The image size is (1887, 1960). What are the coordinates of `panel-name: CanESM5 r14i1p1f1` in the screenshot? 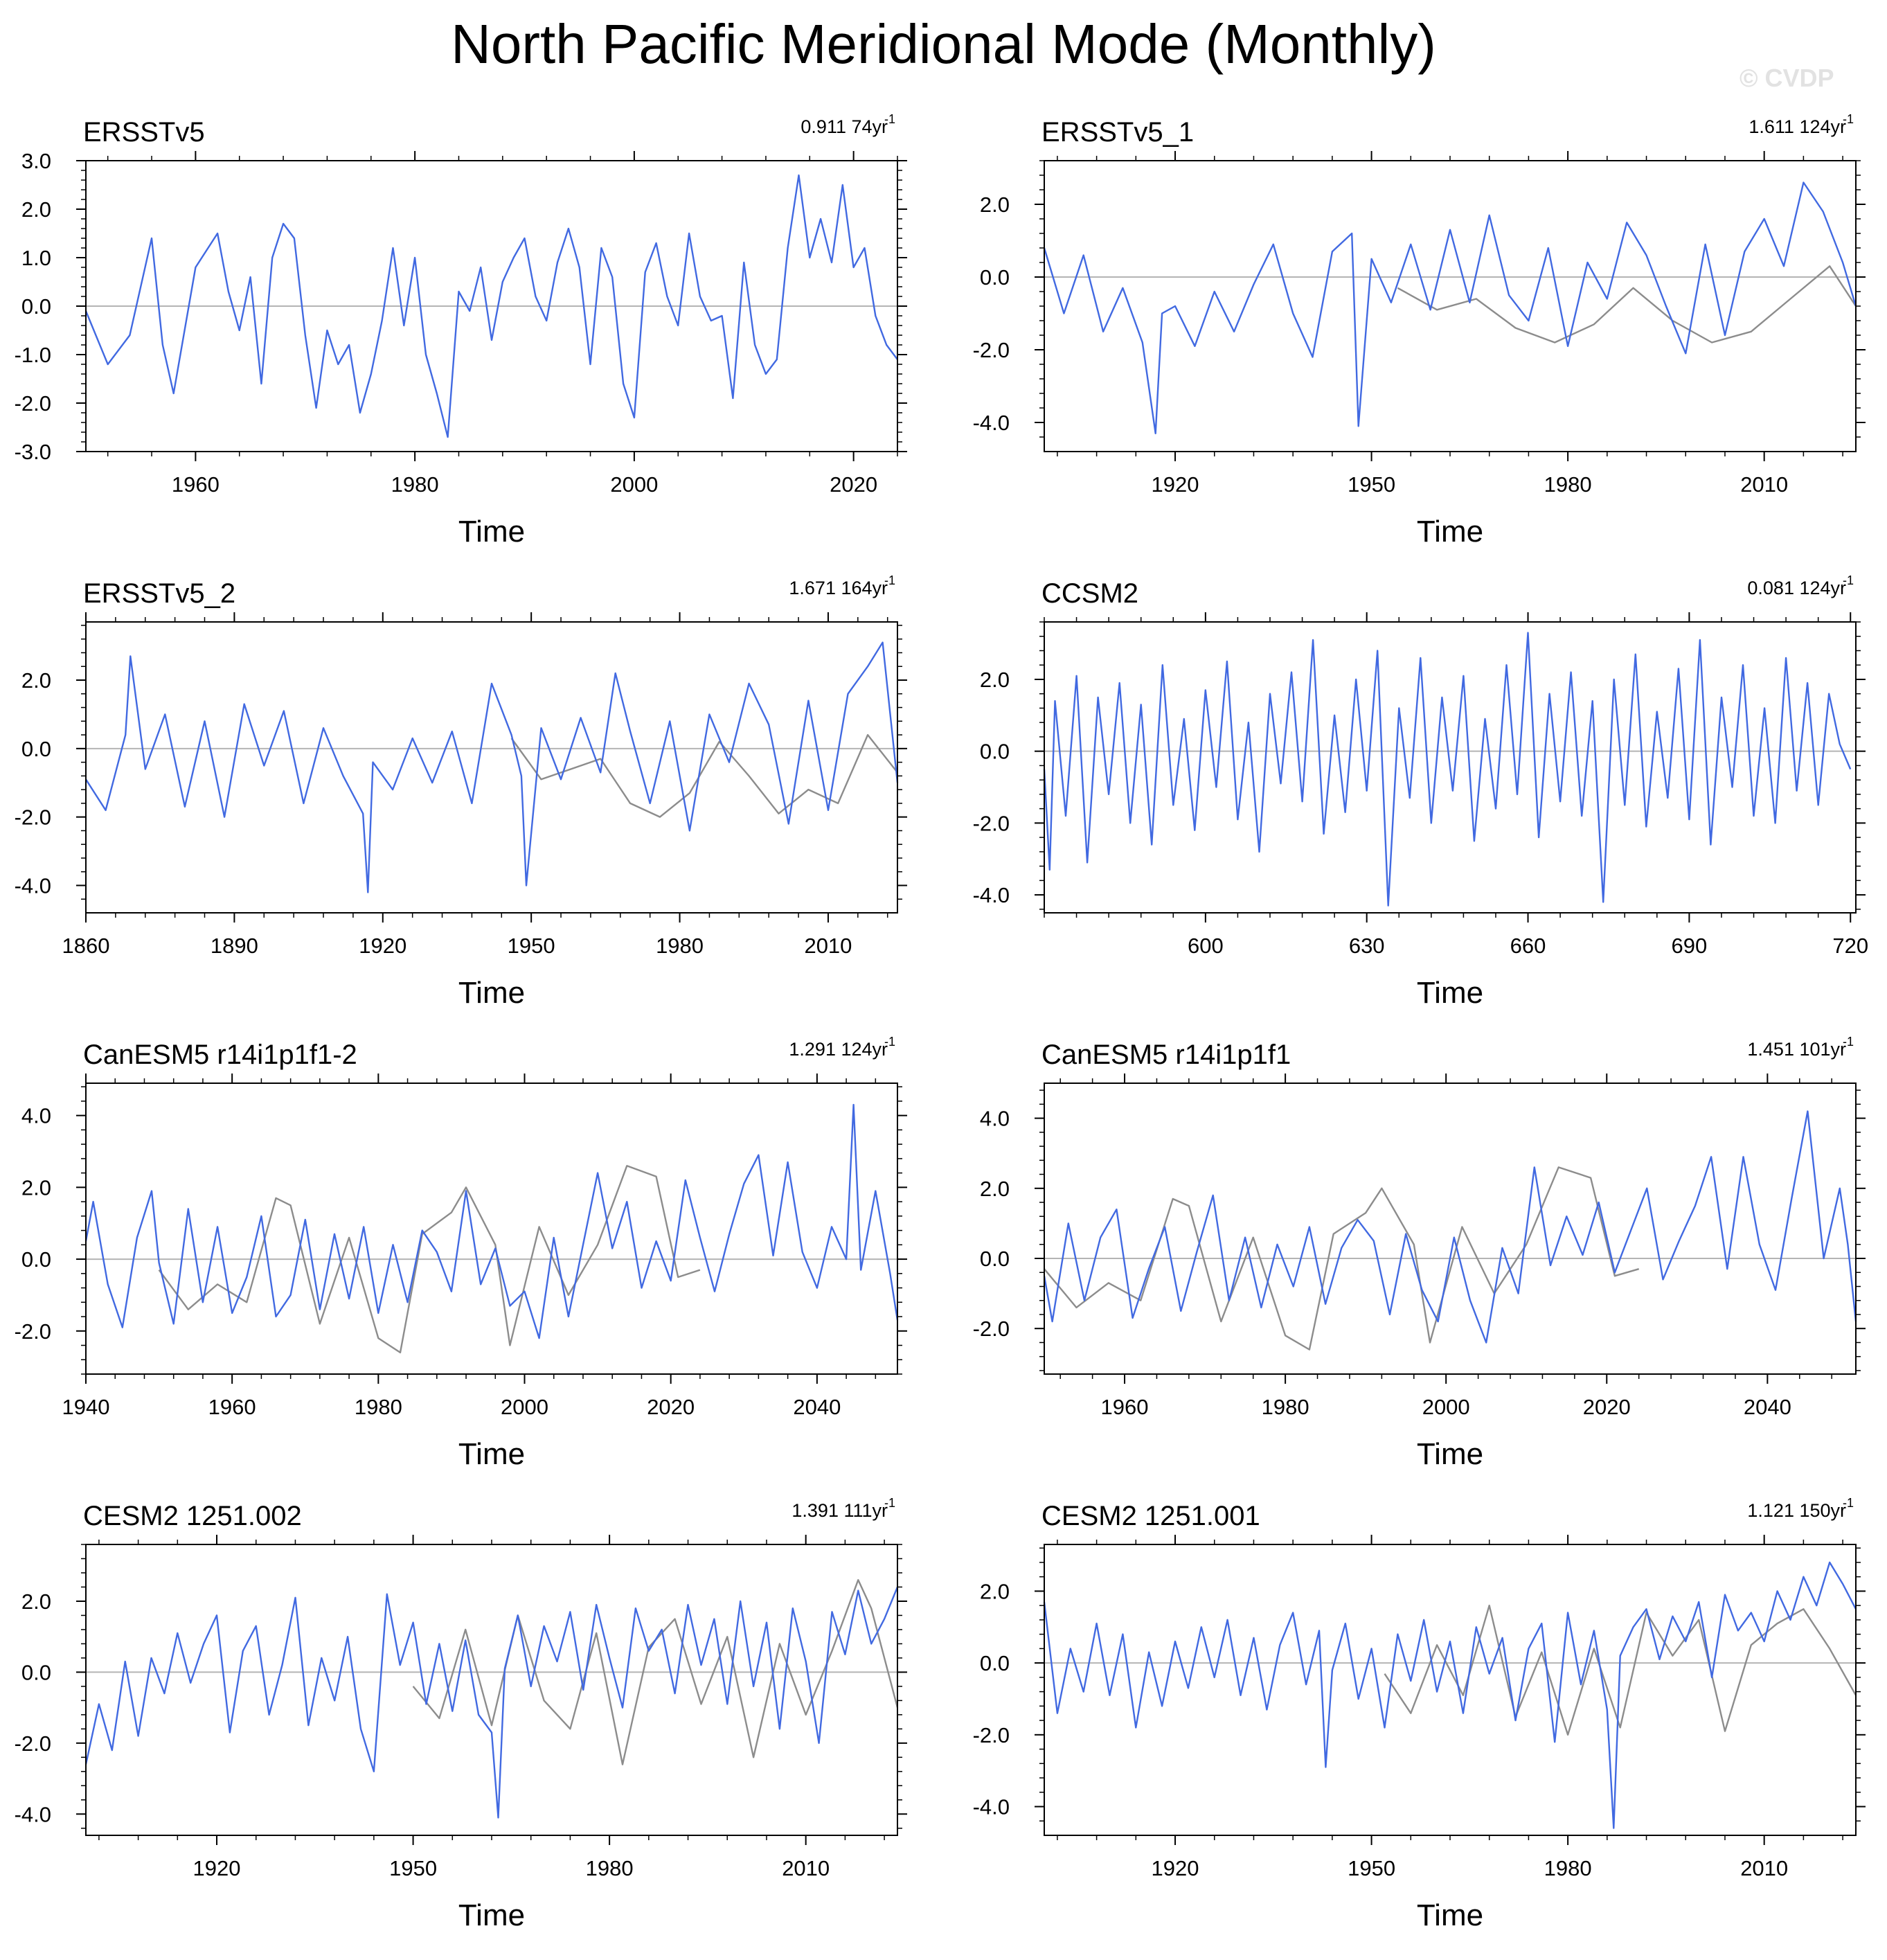 It's located at (1166, 1055).